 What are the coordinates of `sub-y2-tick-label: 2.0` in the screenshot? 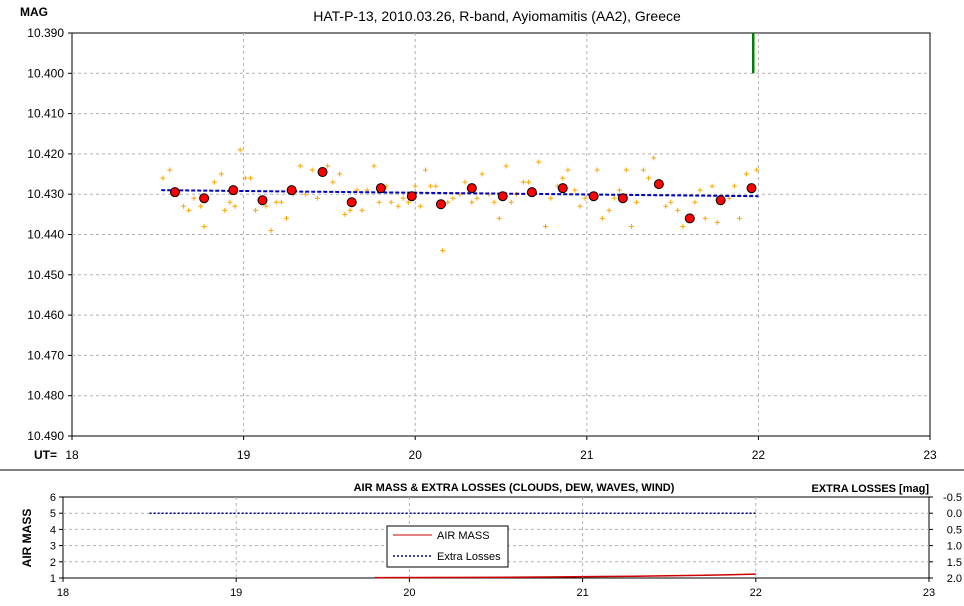 It's located at (954, 579).